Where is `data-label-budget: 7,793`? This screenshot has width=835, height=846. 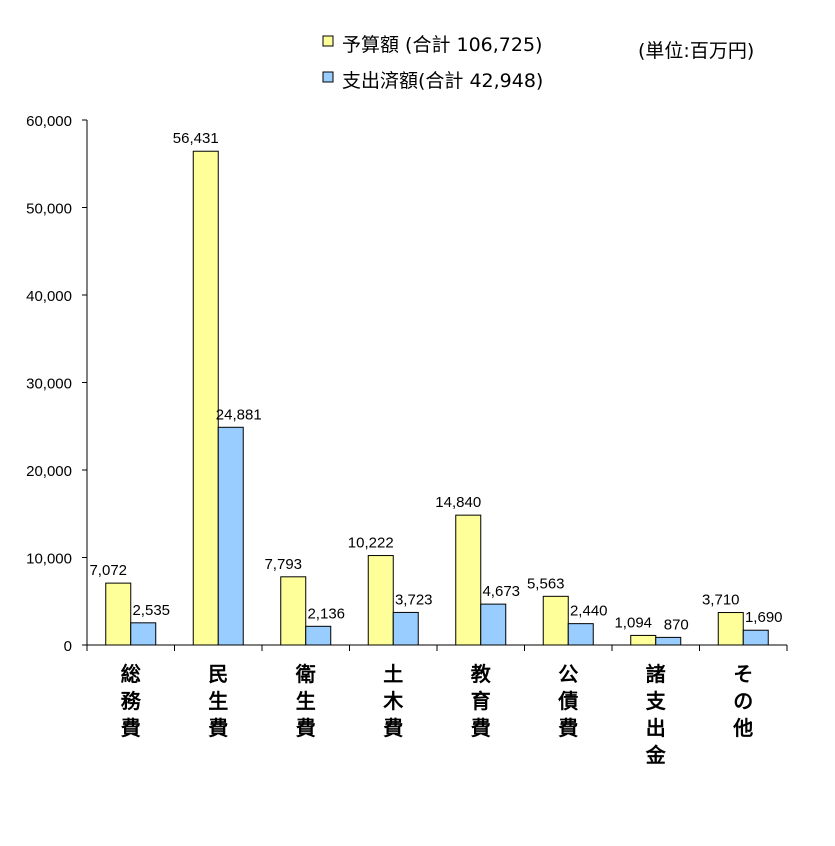
data-label-budget: 7,793 is located at coordinates (283, 564).